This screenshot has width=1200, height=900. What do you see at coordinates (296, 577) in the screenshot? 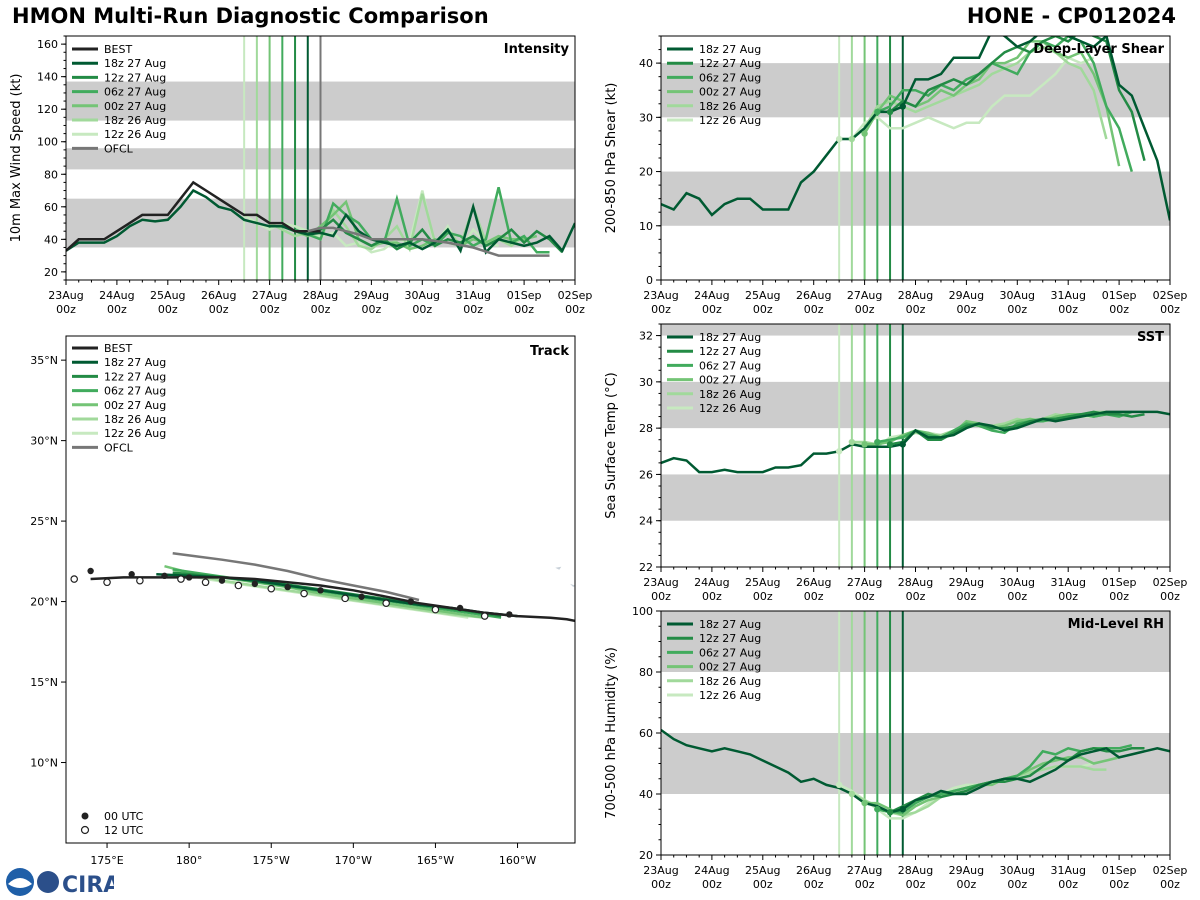
I see `ofcl-track-line` at bounding box center [296, 577].